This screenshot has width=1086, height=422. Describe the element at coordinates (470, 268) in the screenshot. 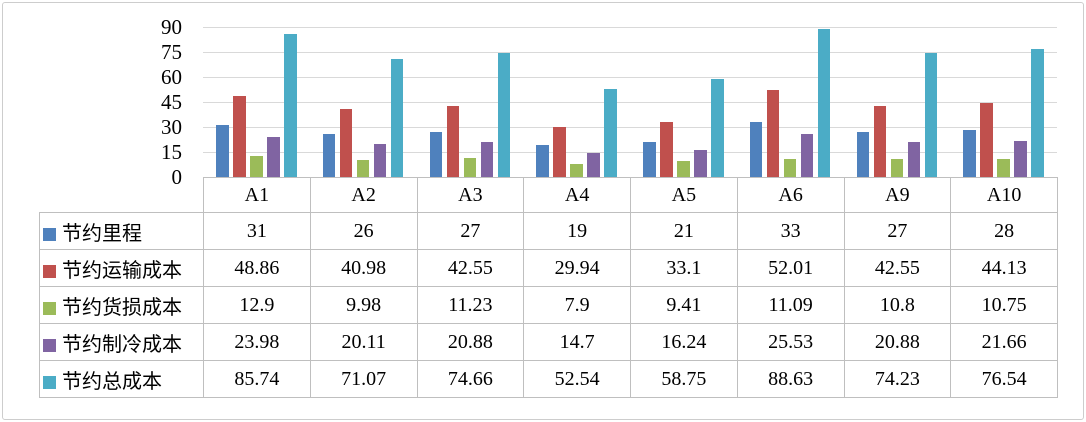

I see `value-cell-a3-series2: 42.55` at that location.